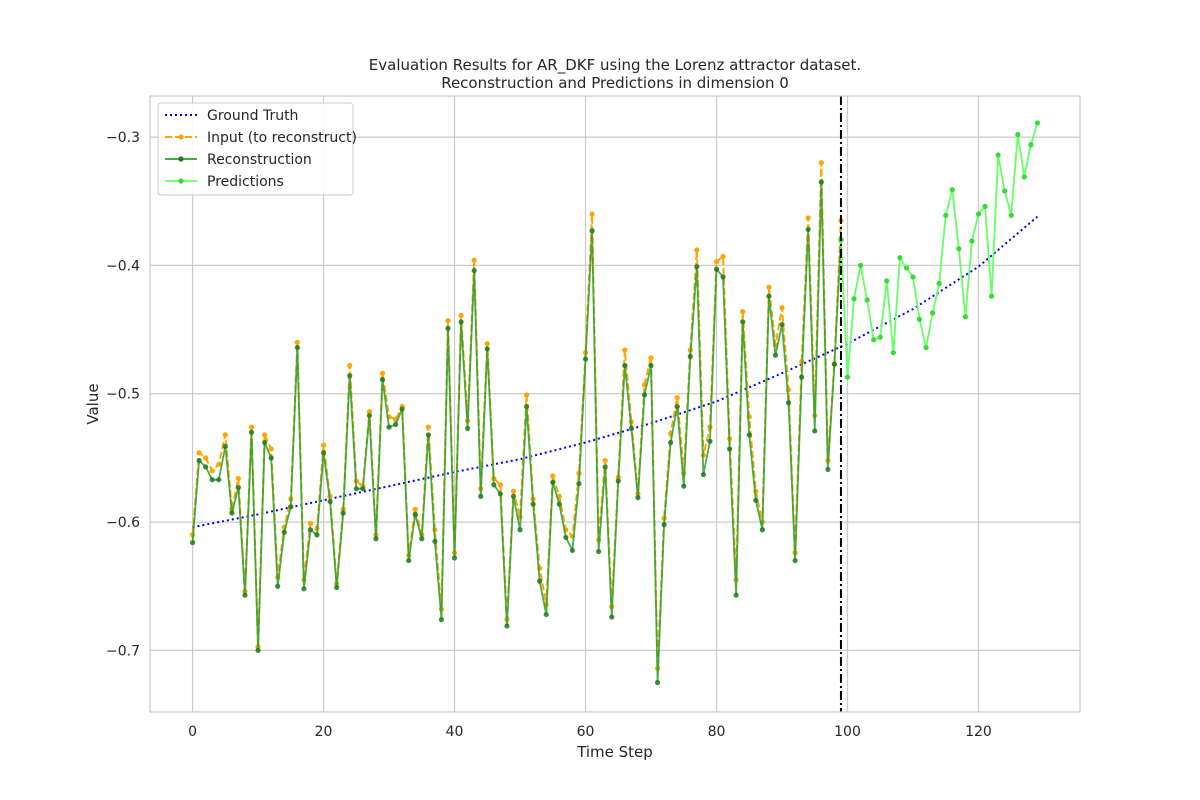  I want to click on legend-label-reconstruction: Reconstruction, so click(259, 160).